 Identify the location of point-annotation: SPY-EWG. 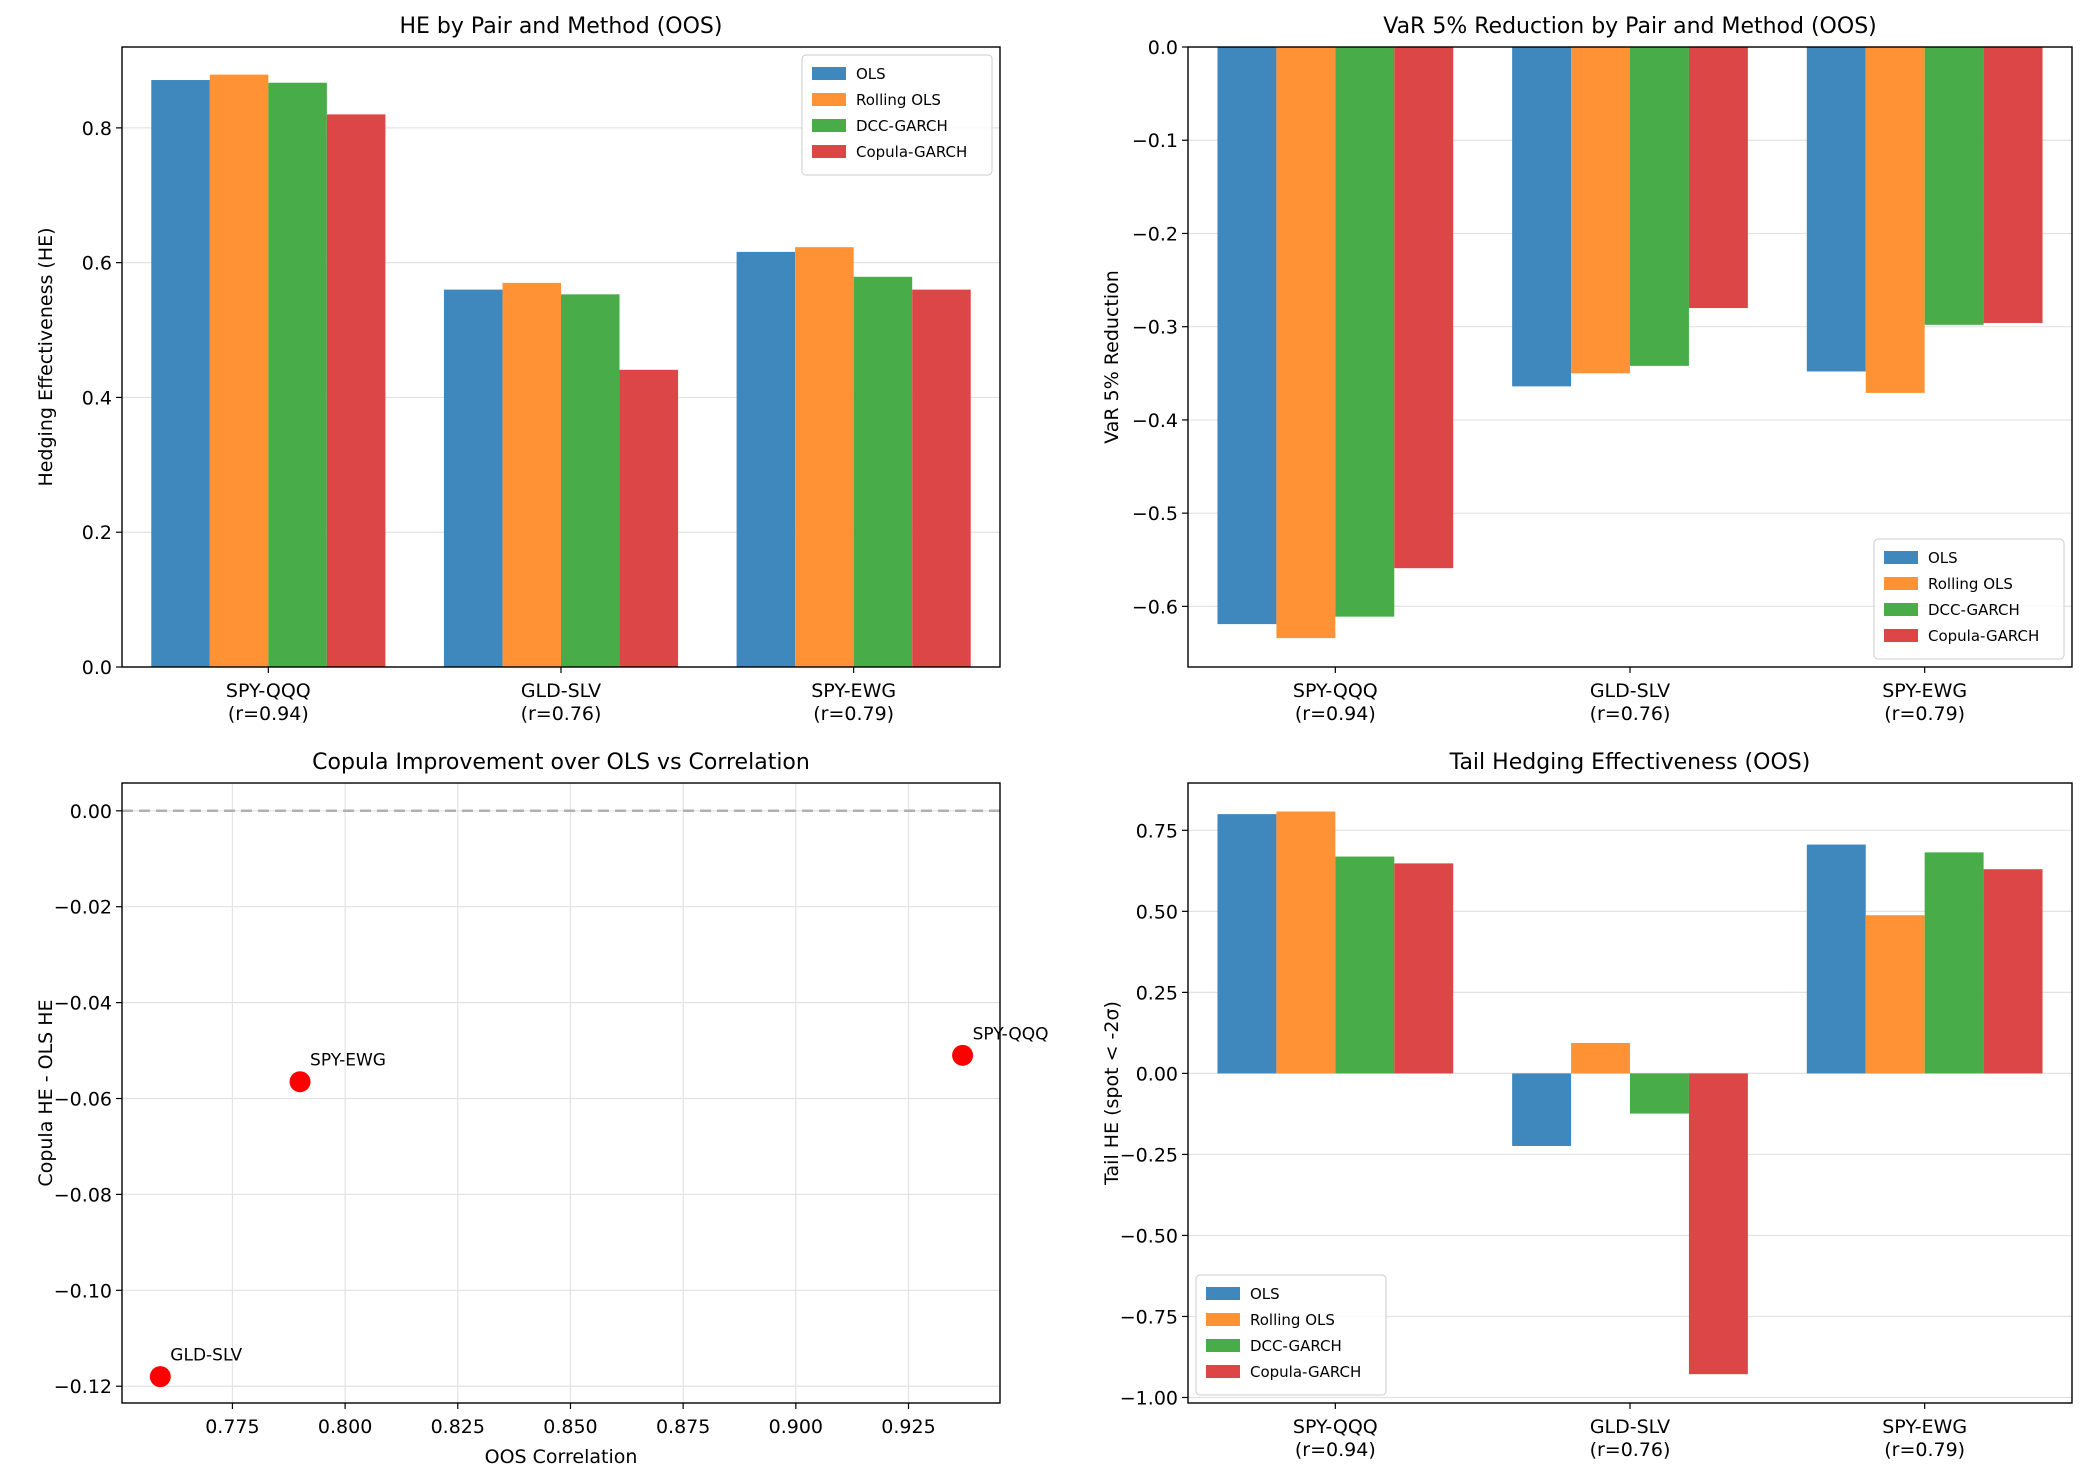
(348, 1061).